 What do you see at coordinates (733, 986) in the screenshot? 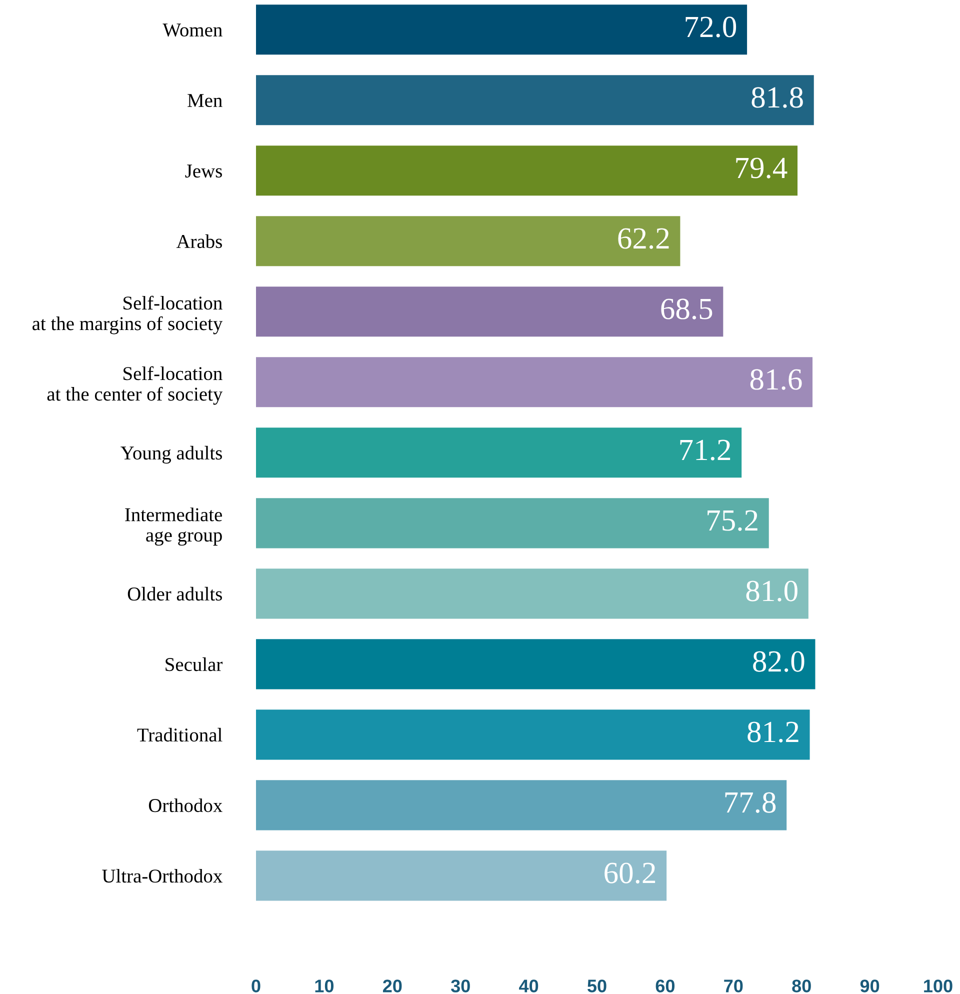
I see `x-tick-label: 70` at bounding box center [733, 986].